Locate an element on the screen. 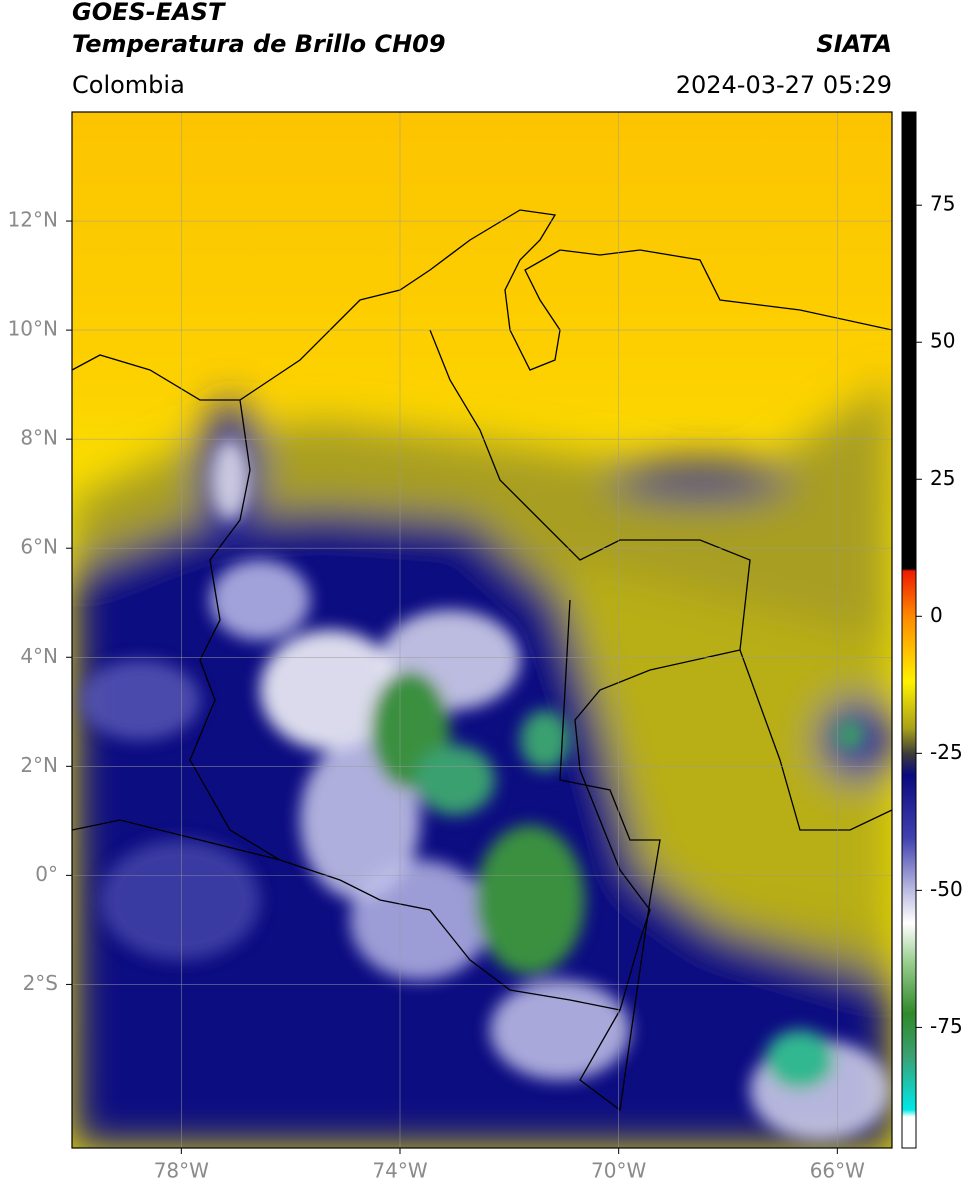 The image size is (966, 1190). x-tick-label: 66°W is located at coordinates (837, 1171).